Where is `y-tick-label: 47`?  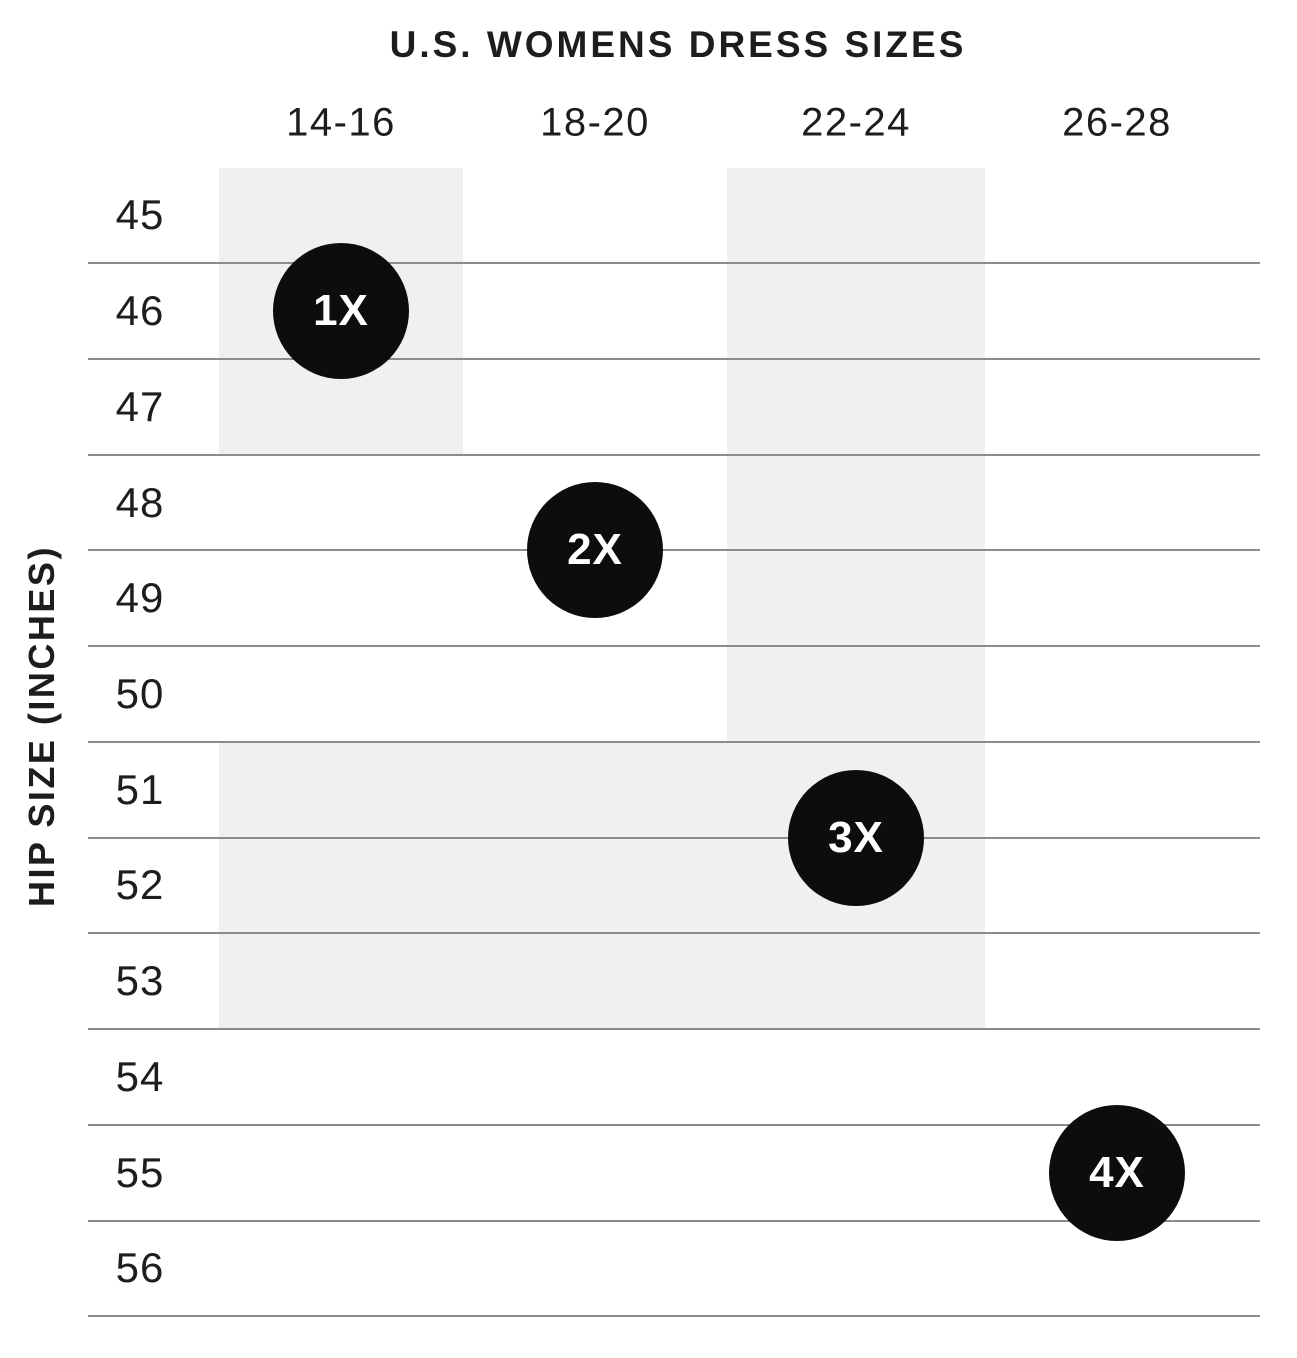 y-tick-label: 47 is located at coordinates (140, 406).